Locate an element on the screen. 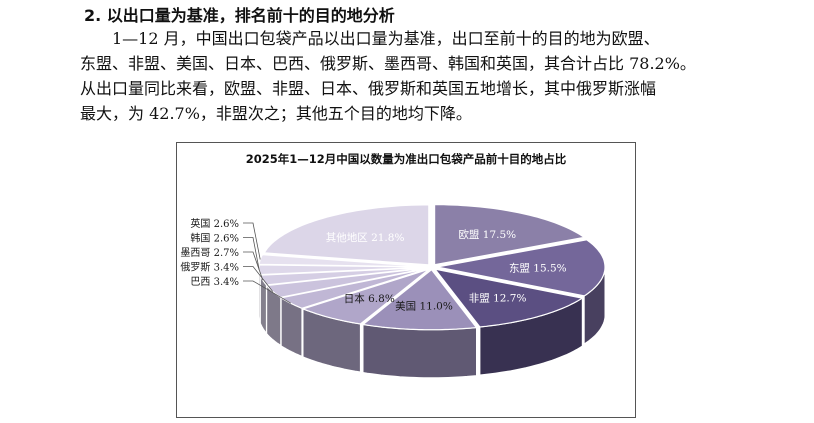  slice-label: 日本 6.8% is located at coordinates (369, 298).